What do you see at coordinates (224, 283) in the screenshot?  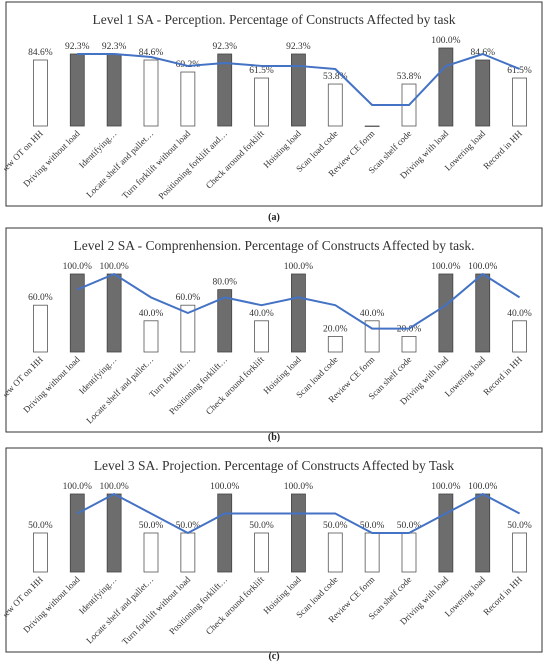 I see `data-label: 80.0%` at bounding box center [224, 283].